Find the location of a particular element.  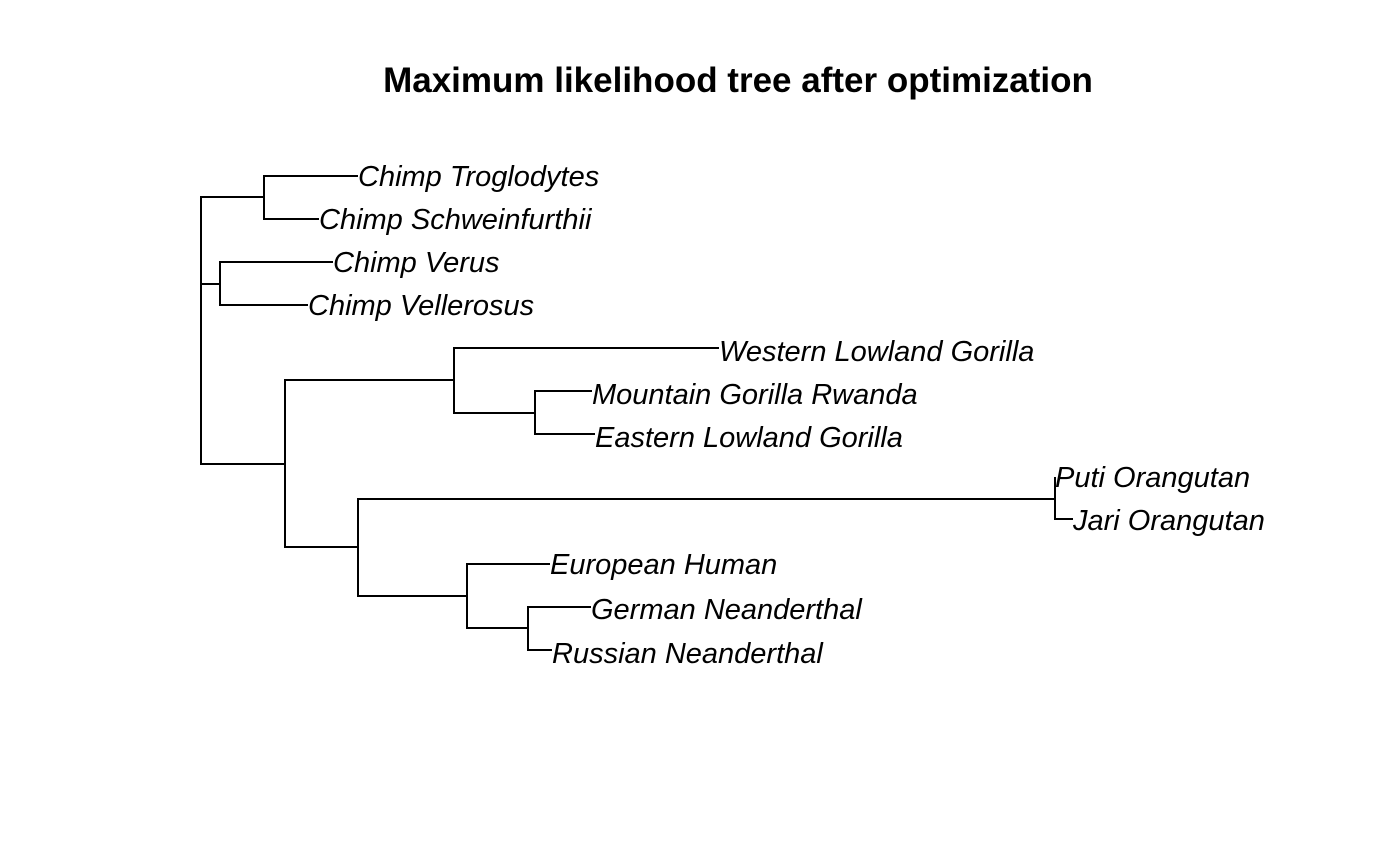

tip-label-jari-orangutan: Jari Orangutan is located at coordinates (1168, 521).